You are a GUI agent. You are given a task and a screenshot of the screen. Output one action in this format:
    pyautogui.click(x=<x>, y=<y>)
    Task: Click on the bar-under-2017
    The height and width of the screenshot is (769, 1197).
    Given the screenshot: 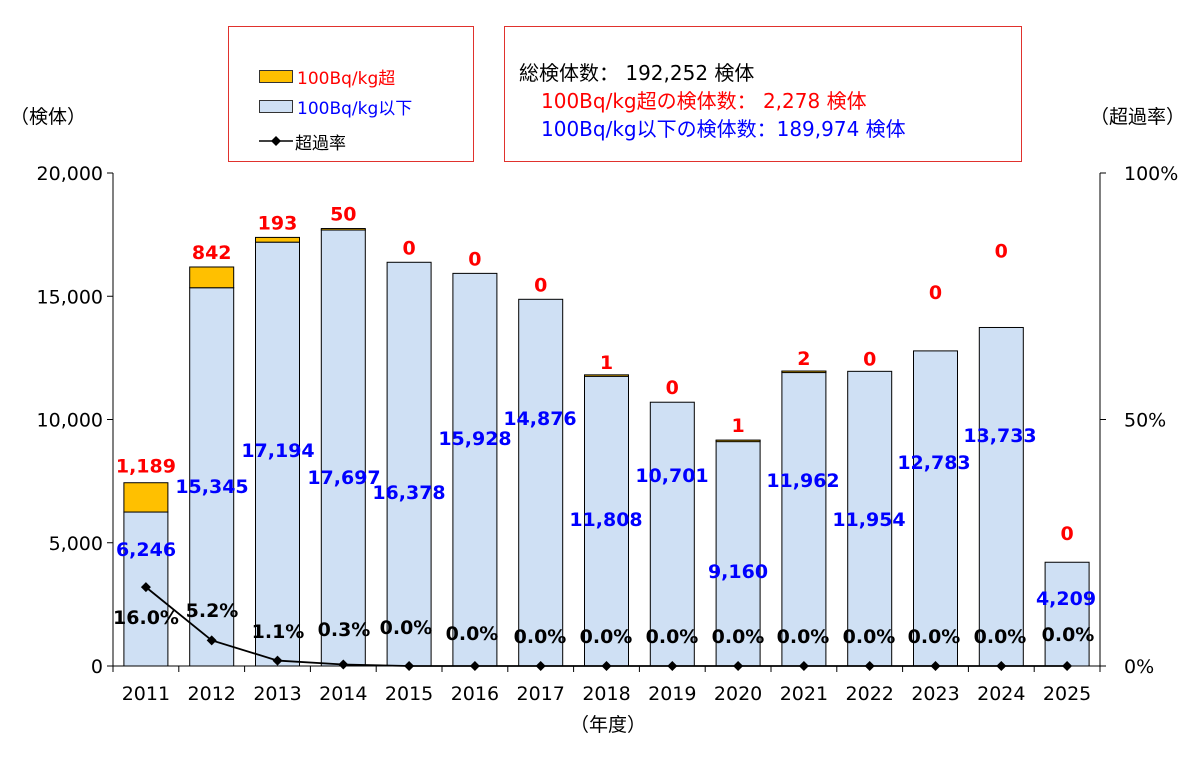 What is the action you would take?
    pyautogui.click(x=541, y=482)
    